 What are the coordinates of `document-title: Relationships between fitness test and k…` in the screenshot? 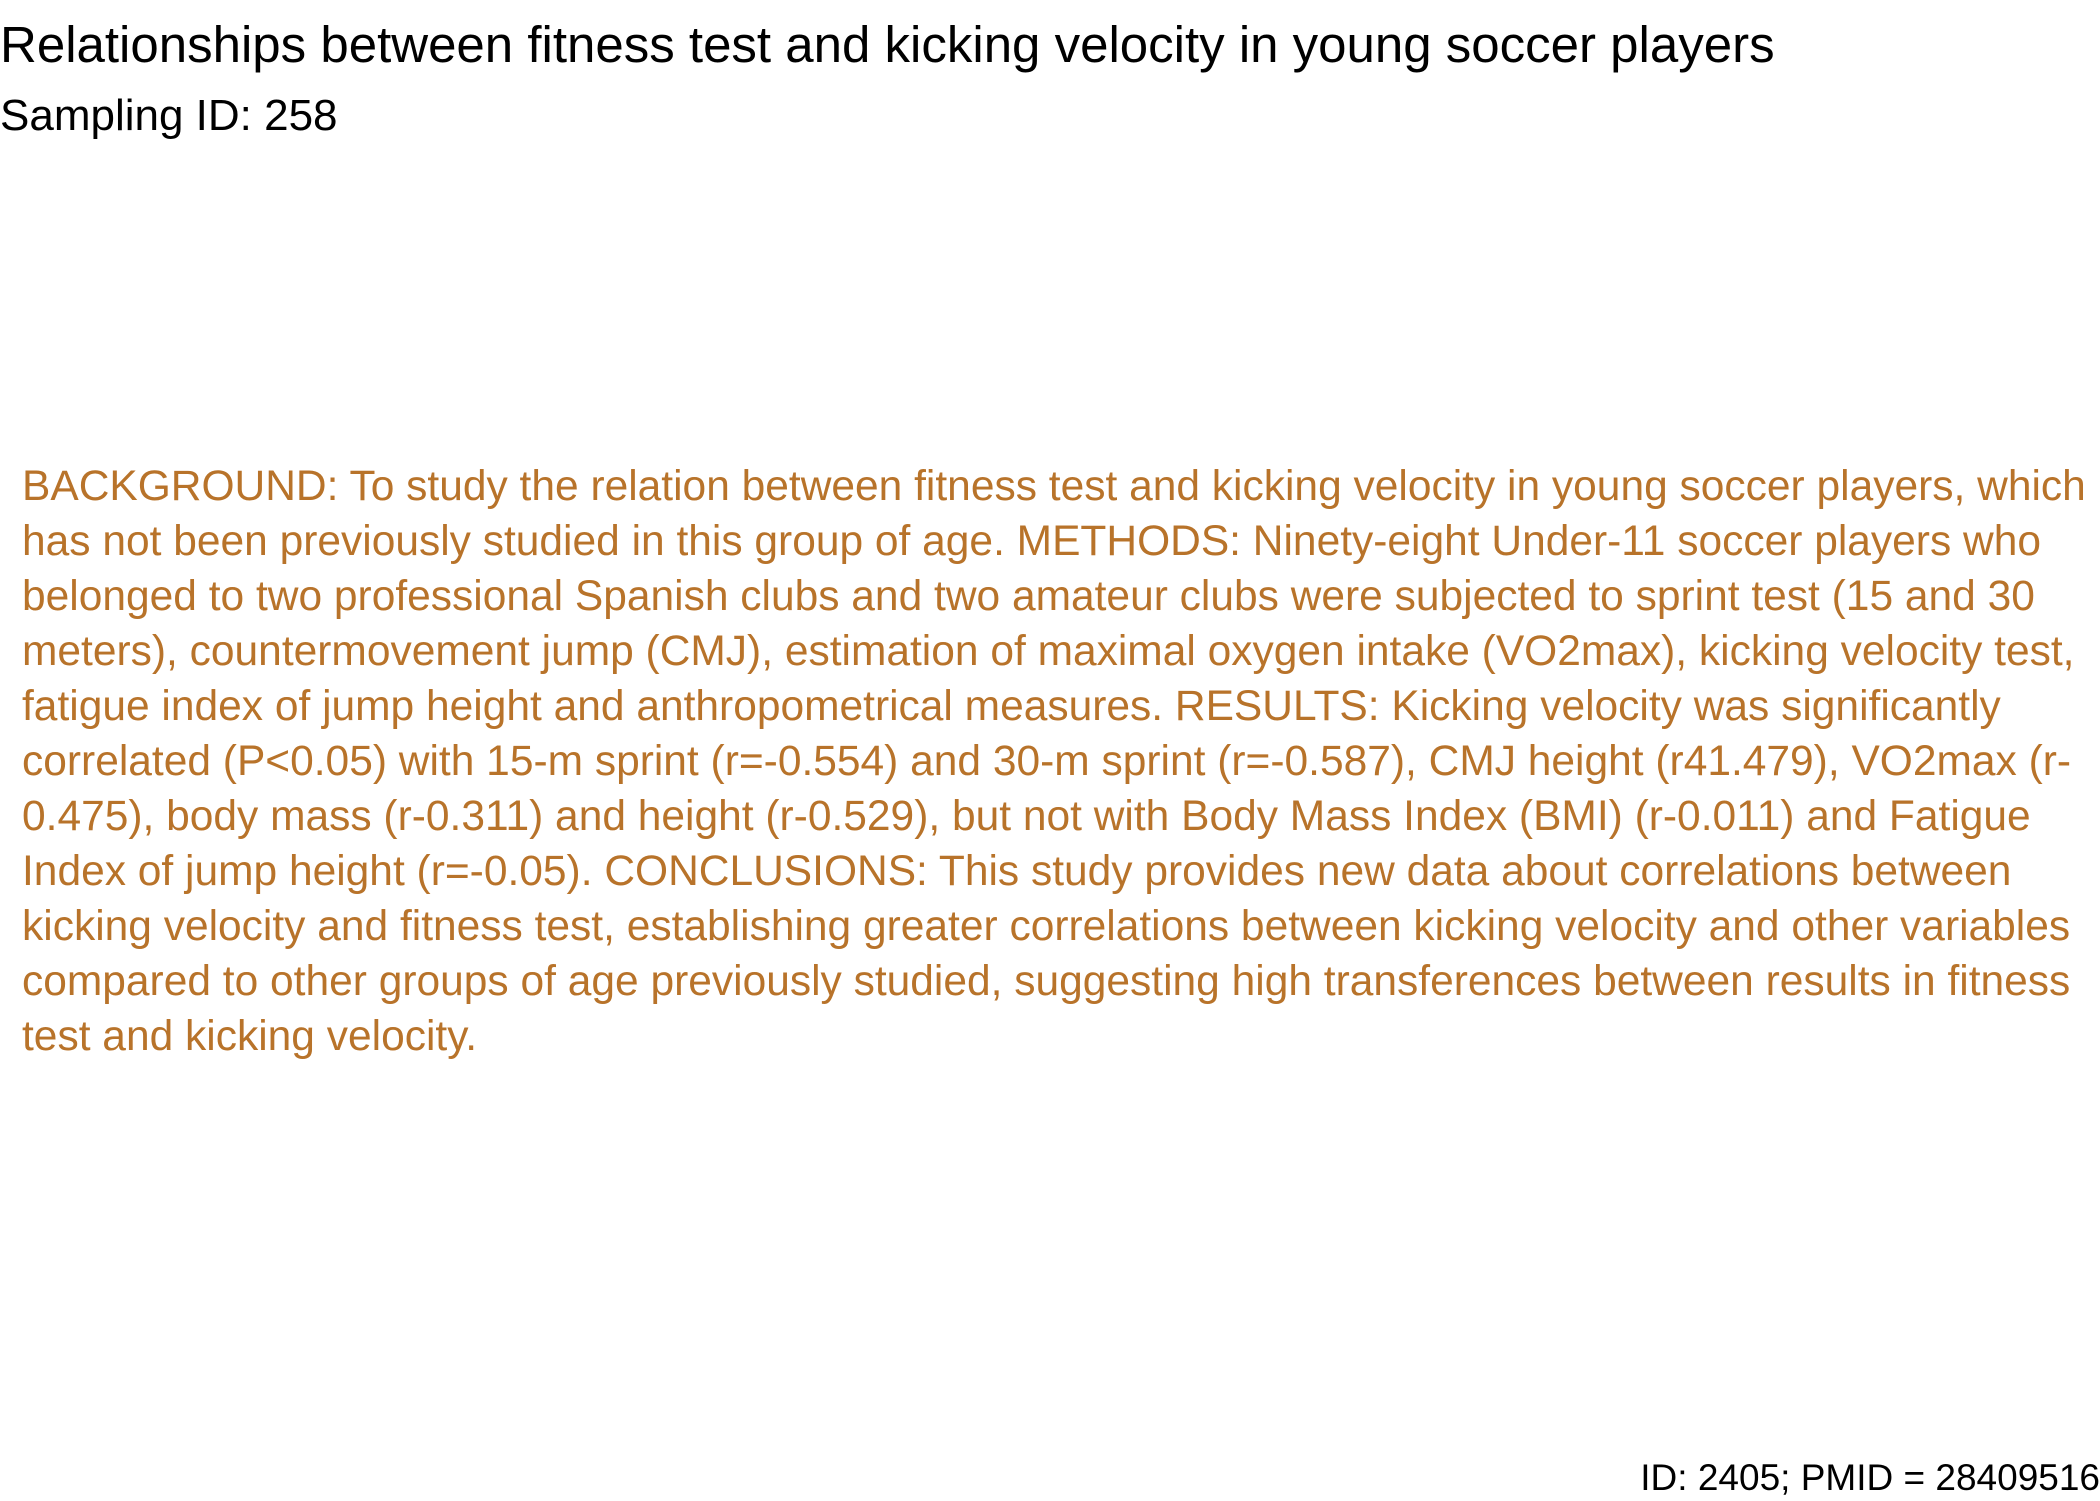 It's located at (887, 44).